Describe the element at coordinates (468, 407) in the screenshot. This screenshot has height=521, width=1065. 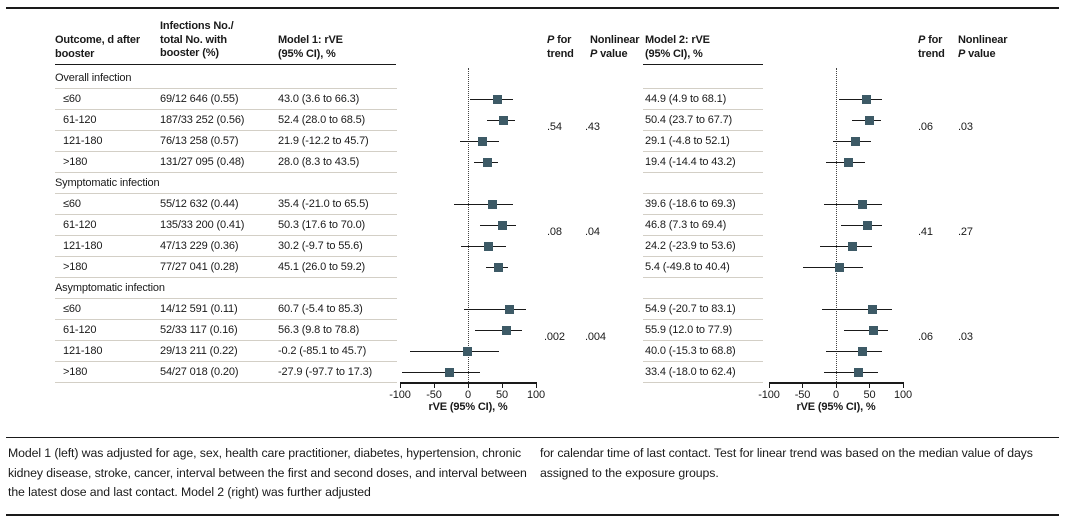
I see `x-axis-title-model1: rVE (95% CI), %` at that location.